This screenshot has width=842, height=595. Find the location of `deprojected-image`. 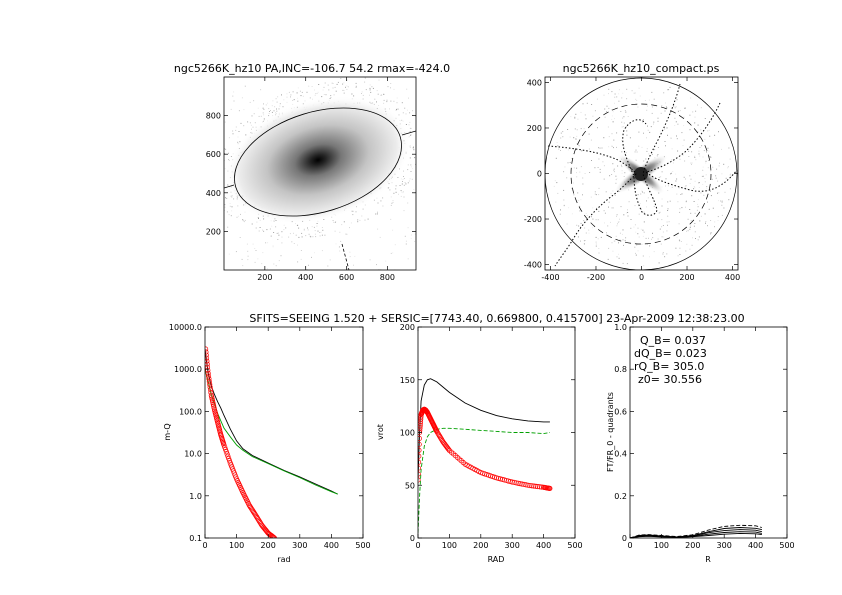

deprojected-image is located at coordinates (641, 173).